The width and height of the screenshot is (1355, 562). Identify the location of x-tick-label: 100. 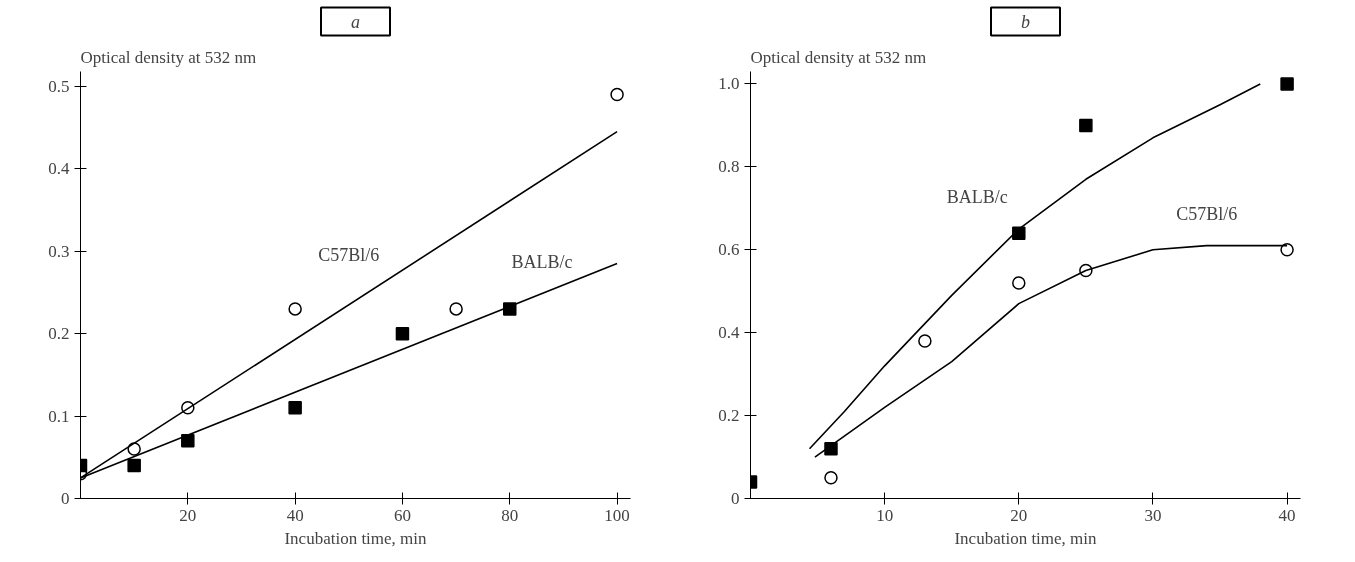
(617, 515).